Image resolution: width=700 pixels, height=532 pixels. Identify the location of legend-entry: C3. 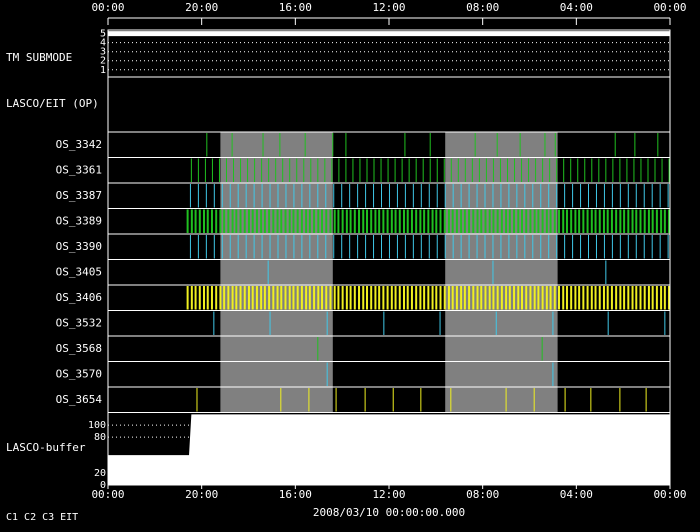
(48, 517).